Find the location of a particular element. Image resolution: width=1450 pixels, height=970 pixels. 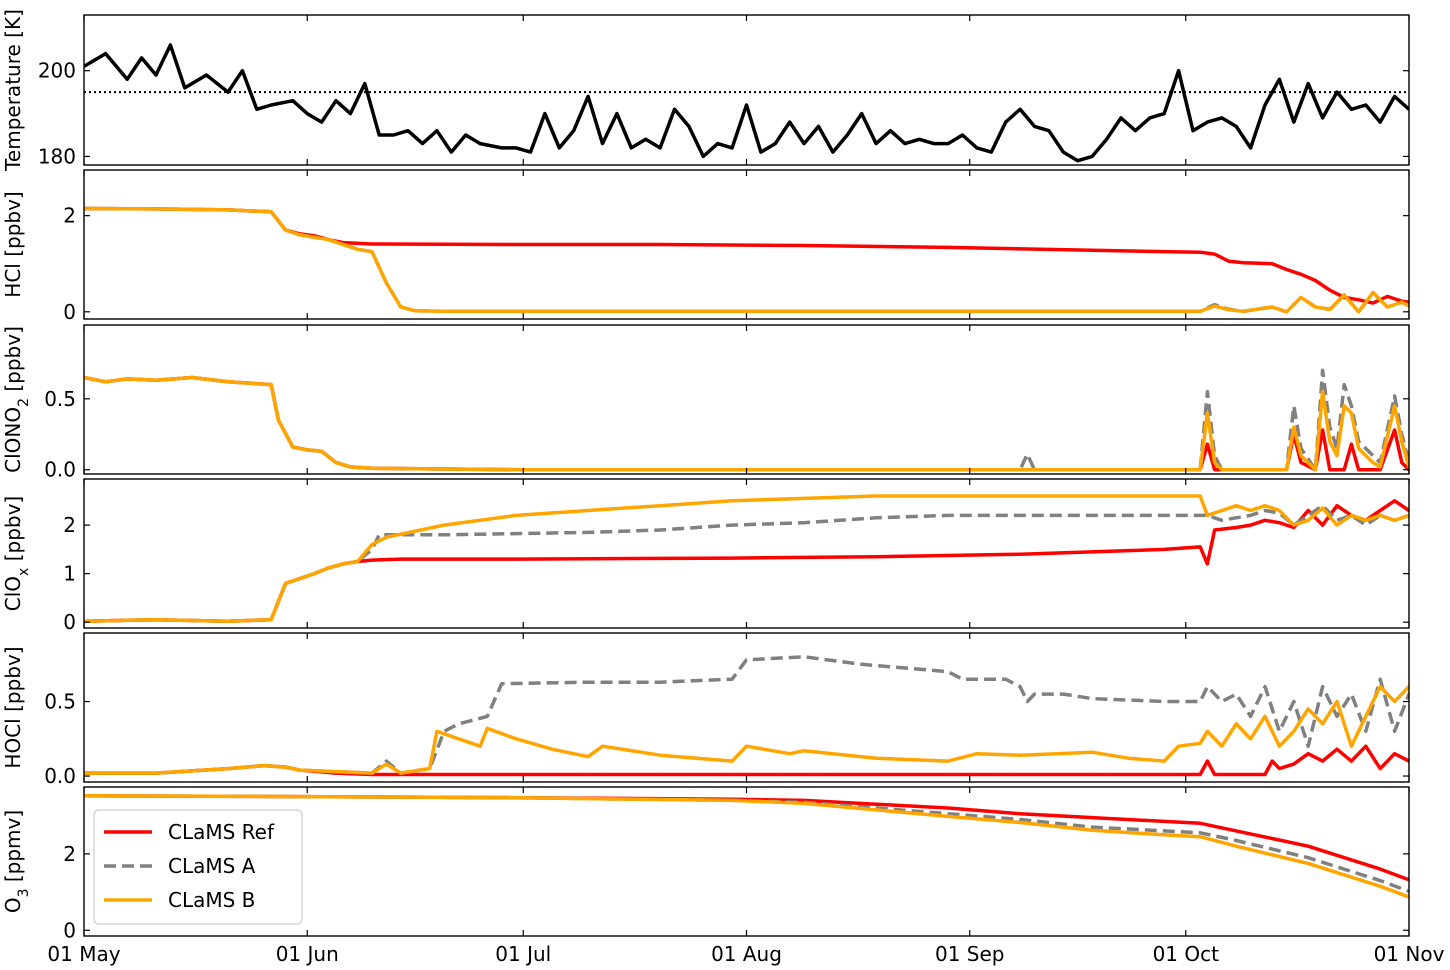

legend: CLaMS Ref CLaMS A CLaMS B is located at coordinates (198, 867).